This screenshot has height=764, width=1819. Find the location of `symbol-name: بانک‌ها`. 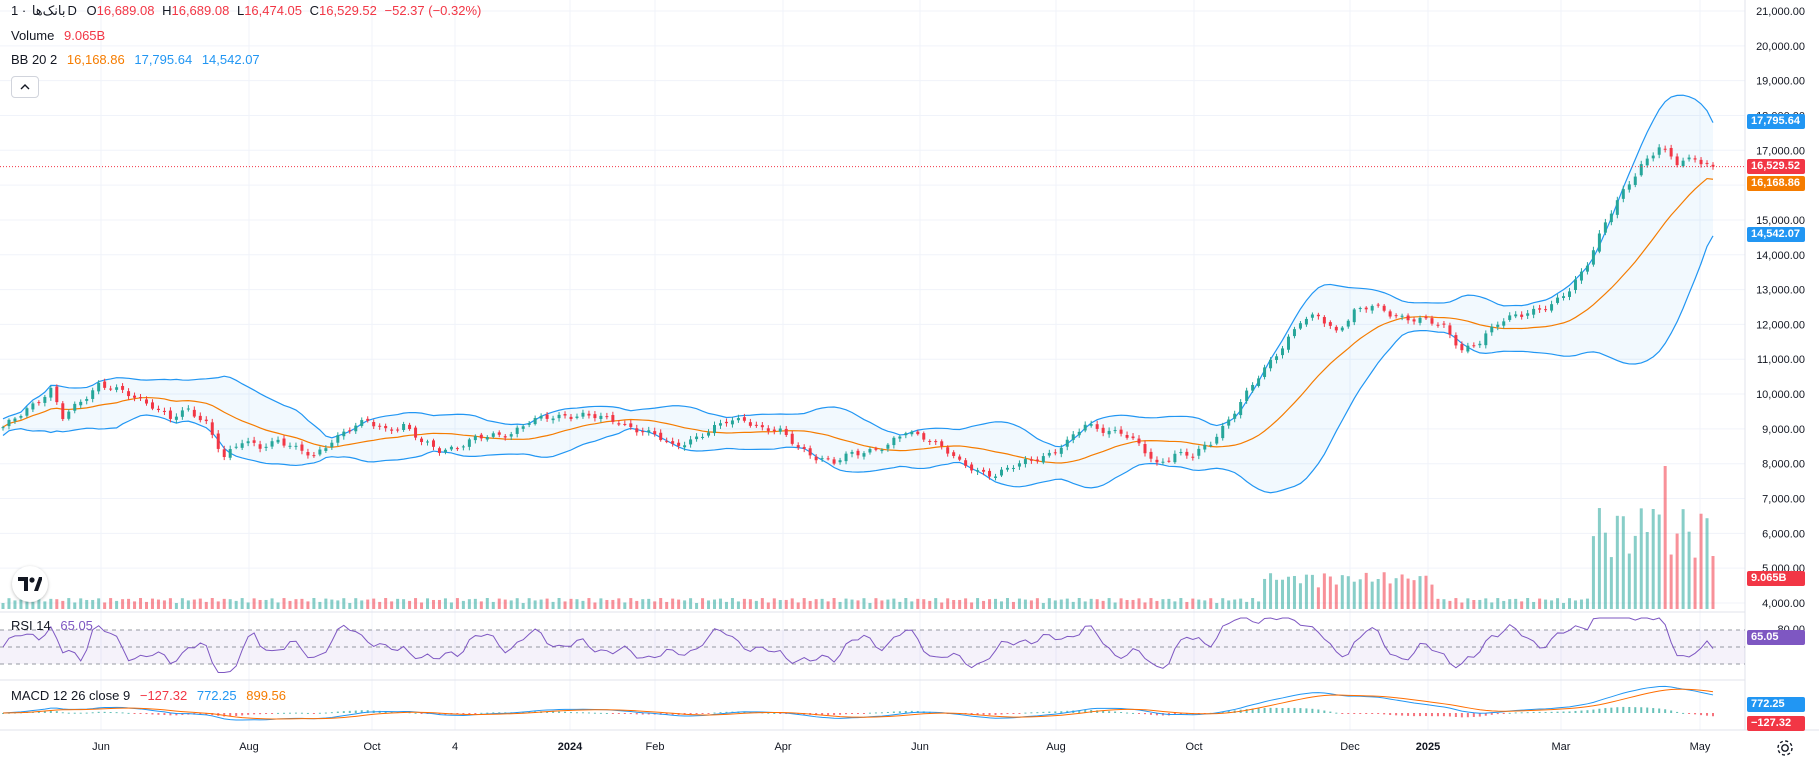

symbol-name: بانک‌ها is located at coordinates (48, 10).